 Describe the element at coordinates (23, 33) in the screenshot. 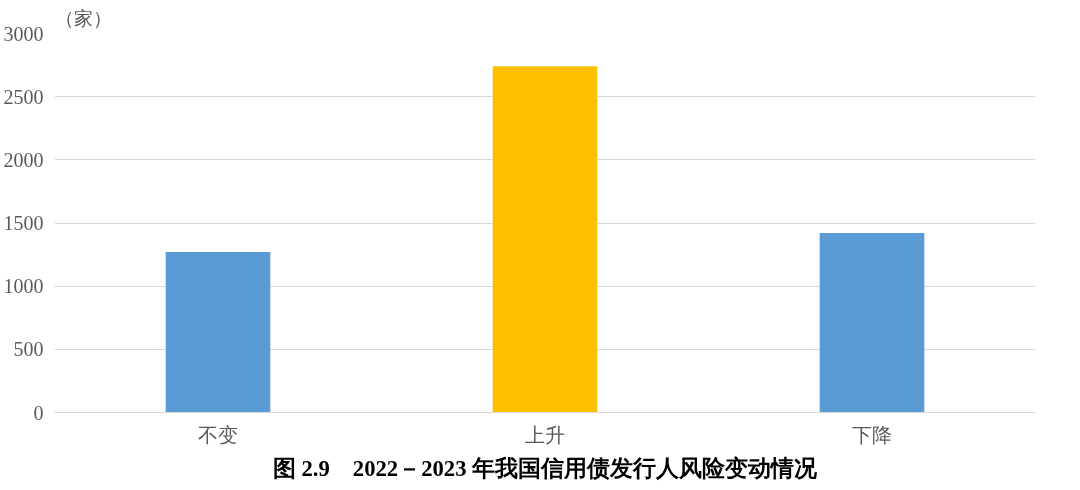

I see `y-tick-label: 3000` at that location.